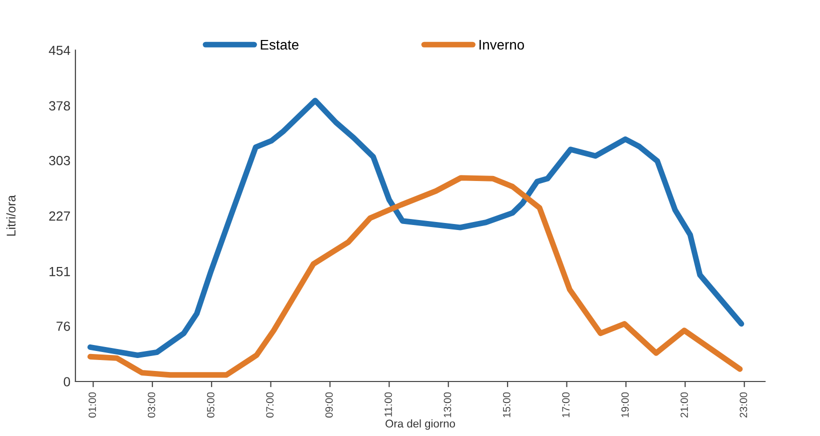 The width and height of the screenshot is (820, 436). What do you see at coordinates (270, 405) in the screenshot?
I see `x-tick-label: 07:00` at bounding box center [270, 405].